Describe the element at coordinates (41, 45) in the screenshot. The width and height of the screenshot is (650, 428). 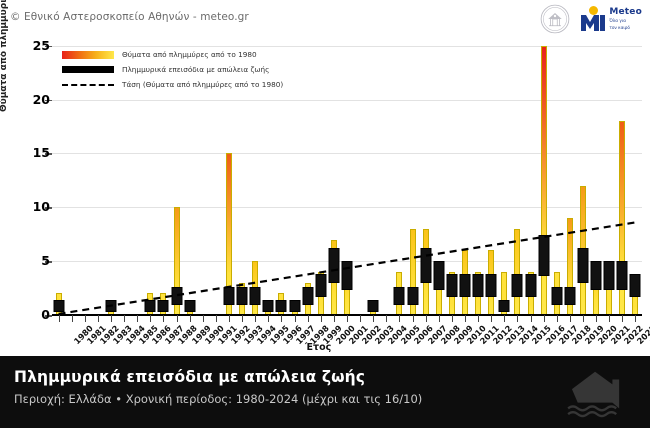
I see `y-tick-label: 25` at that location.